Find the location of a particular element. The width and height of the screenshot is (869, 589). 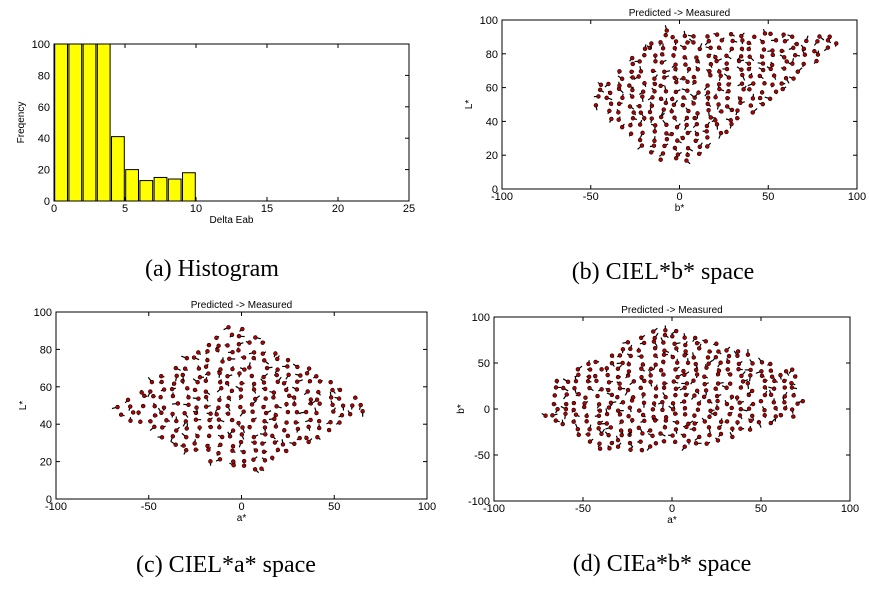

x-tick-label: 100 is located at coordinates (850, 509).